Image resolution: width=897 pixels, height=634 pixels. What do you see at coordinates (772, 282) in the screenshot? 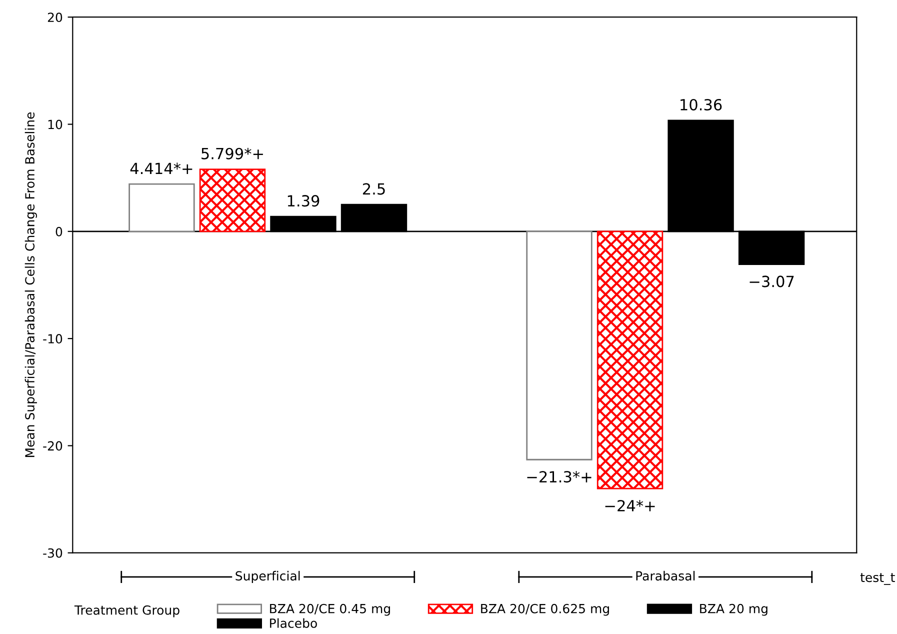
I see `data-label: −3.07` at bounding box center [772, 282].